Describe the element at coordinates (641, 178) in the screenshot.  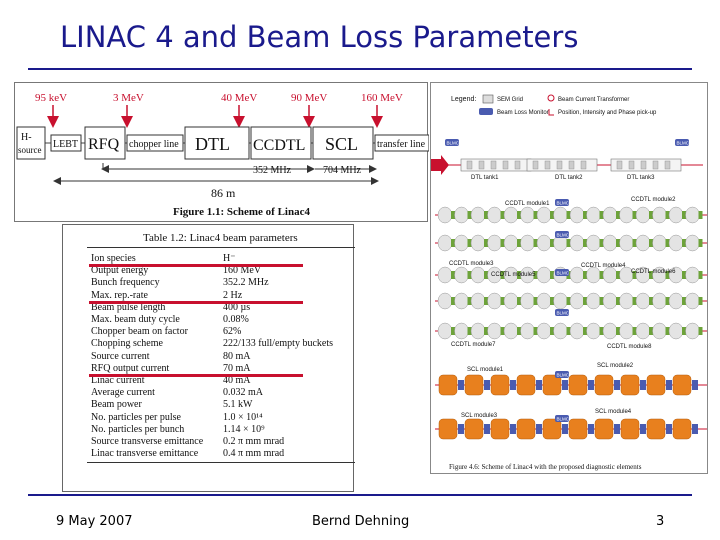
I see `module-label: DTL tank3` at that location.